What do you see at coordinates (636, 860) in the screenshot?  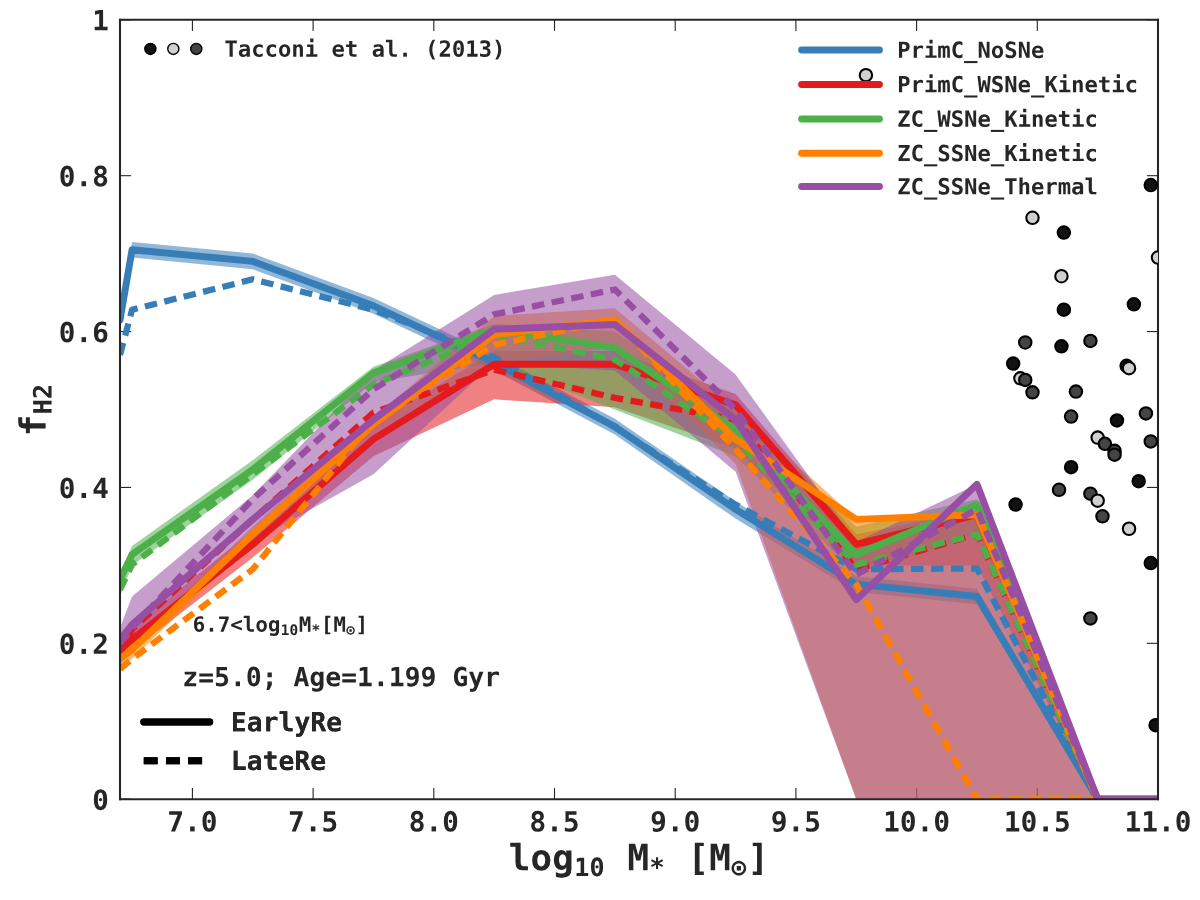 I see `text: log$_{10}$ M$_{*}$ [M$_{⊙}$]` at bounding box center [636, 860].